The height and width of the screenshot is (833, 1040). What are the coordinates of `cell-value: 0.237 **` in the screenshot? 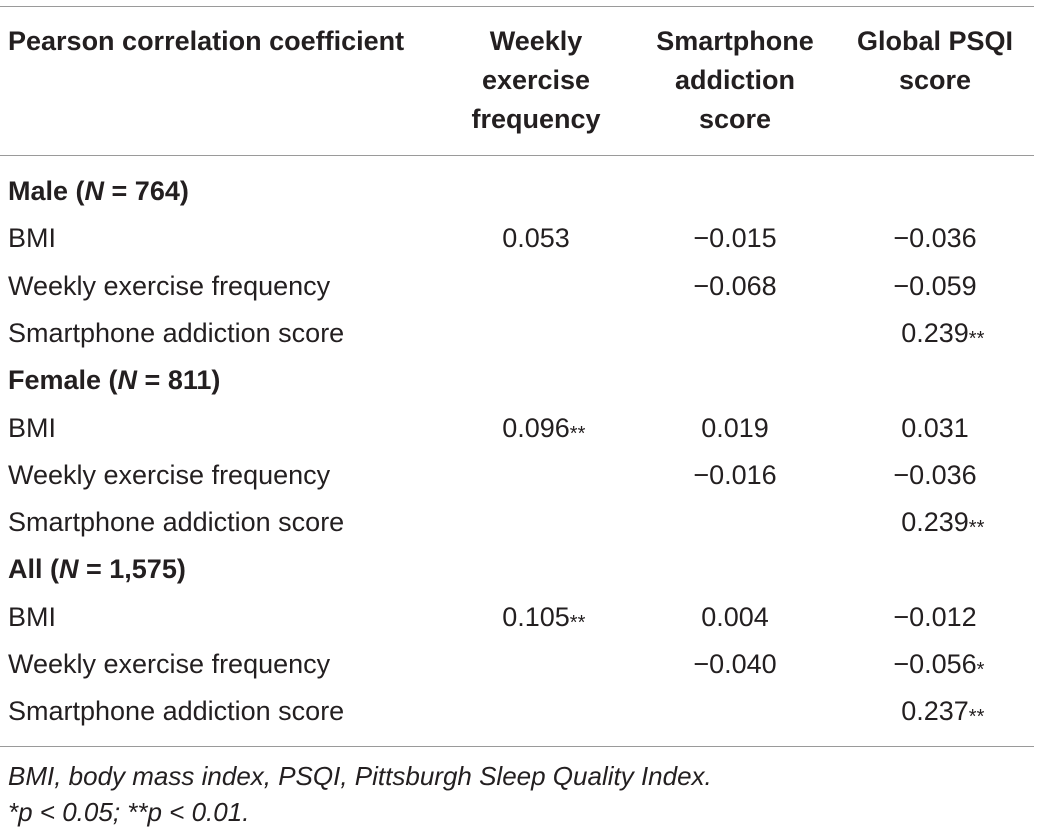 It's located at (942, 712).